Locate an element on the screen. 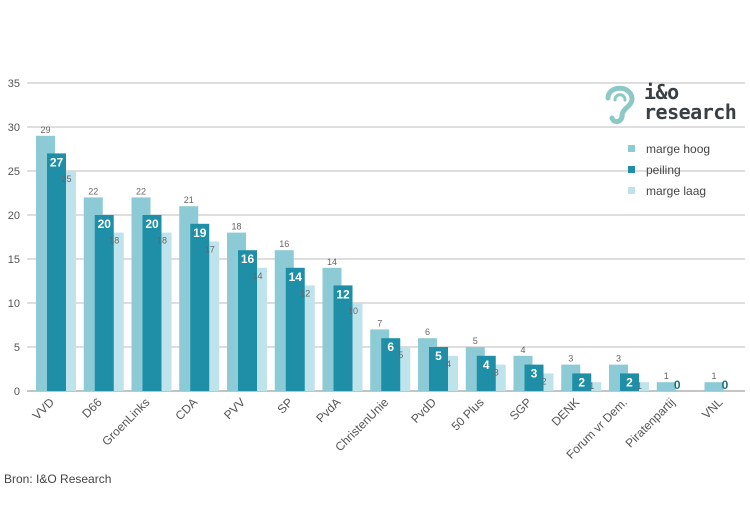 The width and height of the screenshot is (750, 509). y-tick-label: 5 is located at coordinates (17, 348).